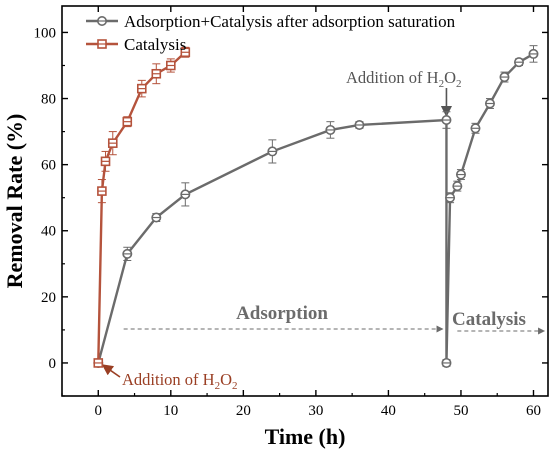  Describe the element at coordinates (450, 77) in the screenshot. I see `h2o2-top-mid: O` at that location.